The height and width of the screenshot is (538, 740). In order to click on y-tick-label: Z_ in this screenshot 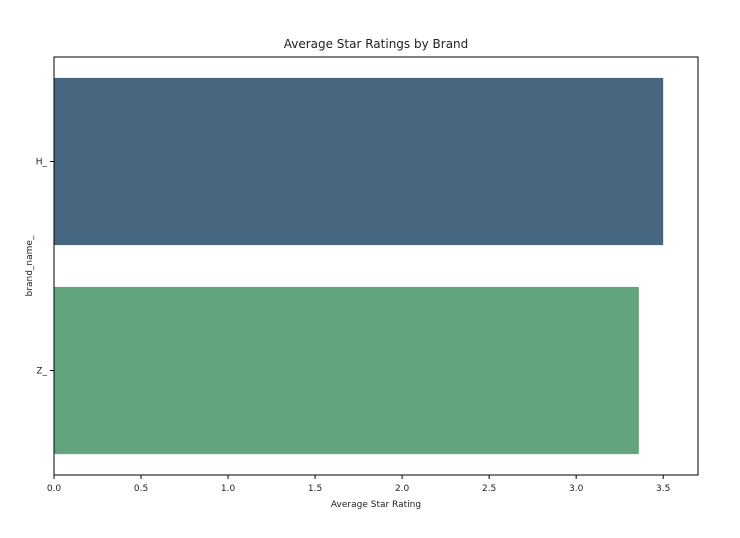, I will do `click(41, 372)`.